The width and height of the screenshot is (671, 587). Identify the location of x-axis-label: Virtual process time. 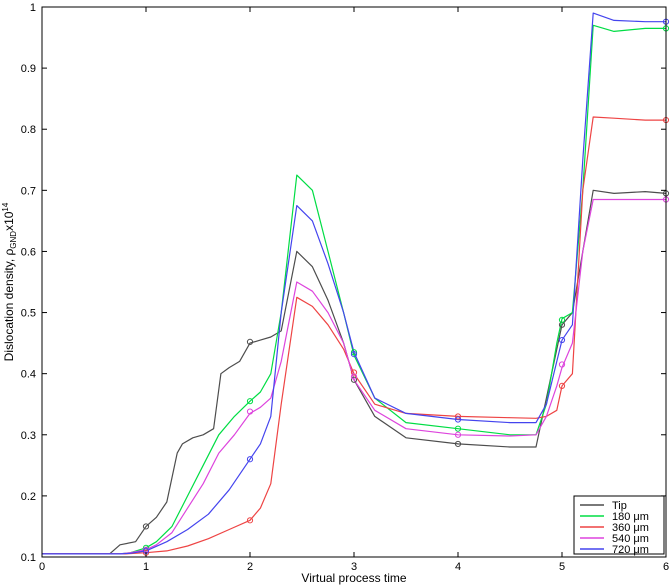
(353, 578).